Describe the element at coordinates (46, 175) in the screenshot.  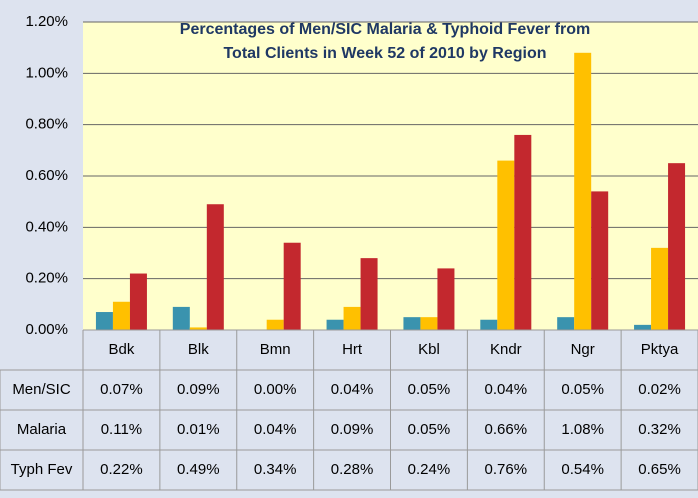
I see `y-tick-label: 0.60%` at that location.